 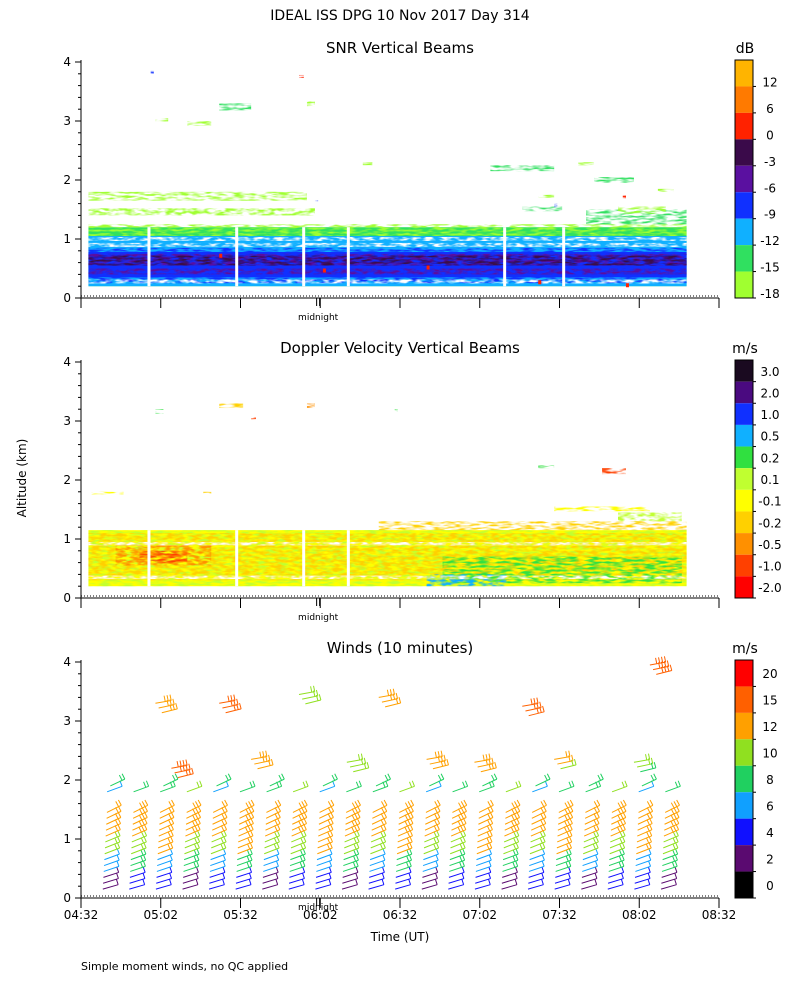 I want to click on colorbar-label: 0.5, so click(x=769, y=437).